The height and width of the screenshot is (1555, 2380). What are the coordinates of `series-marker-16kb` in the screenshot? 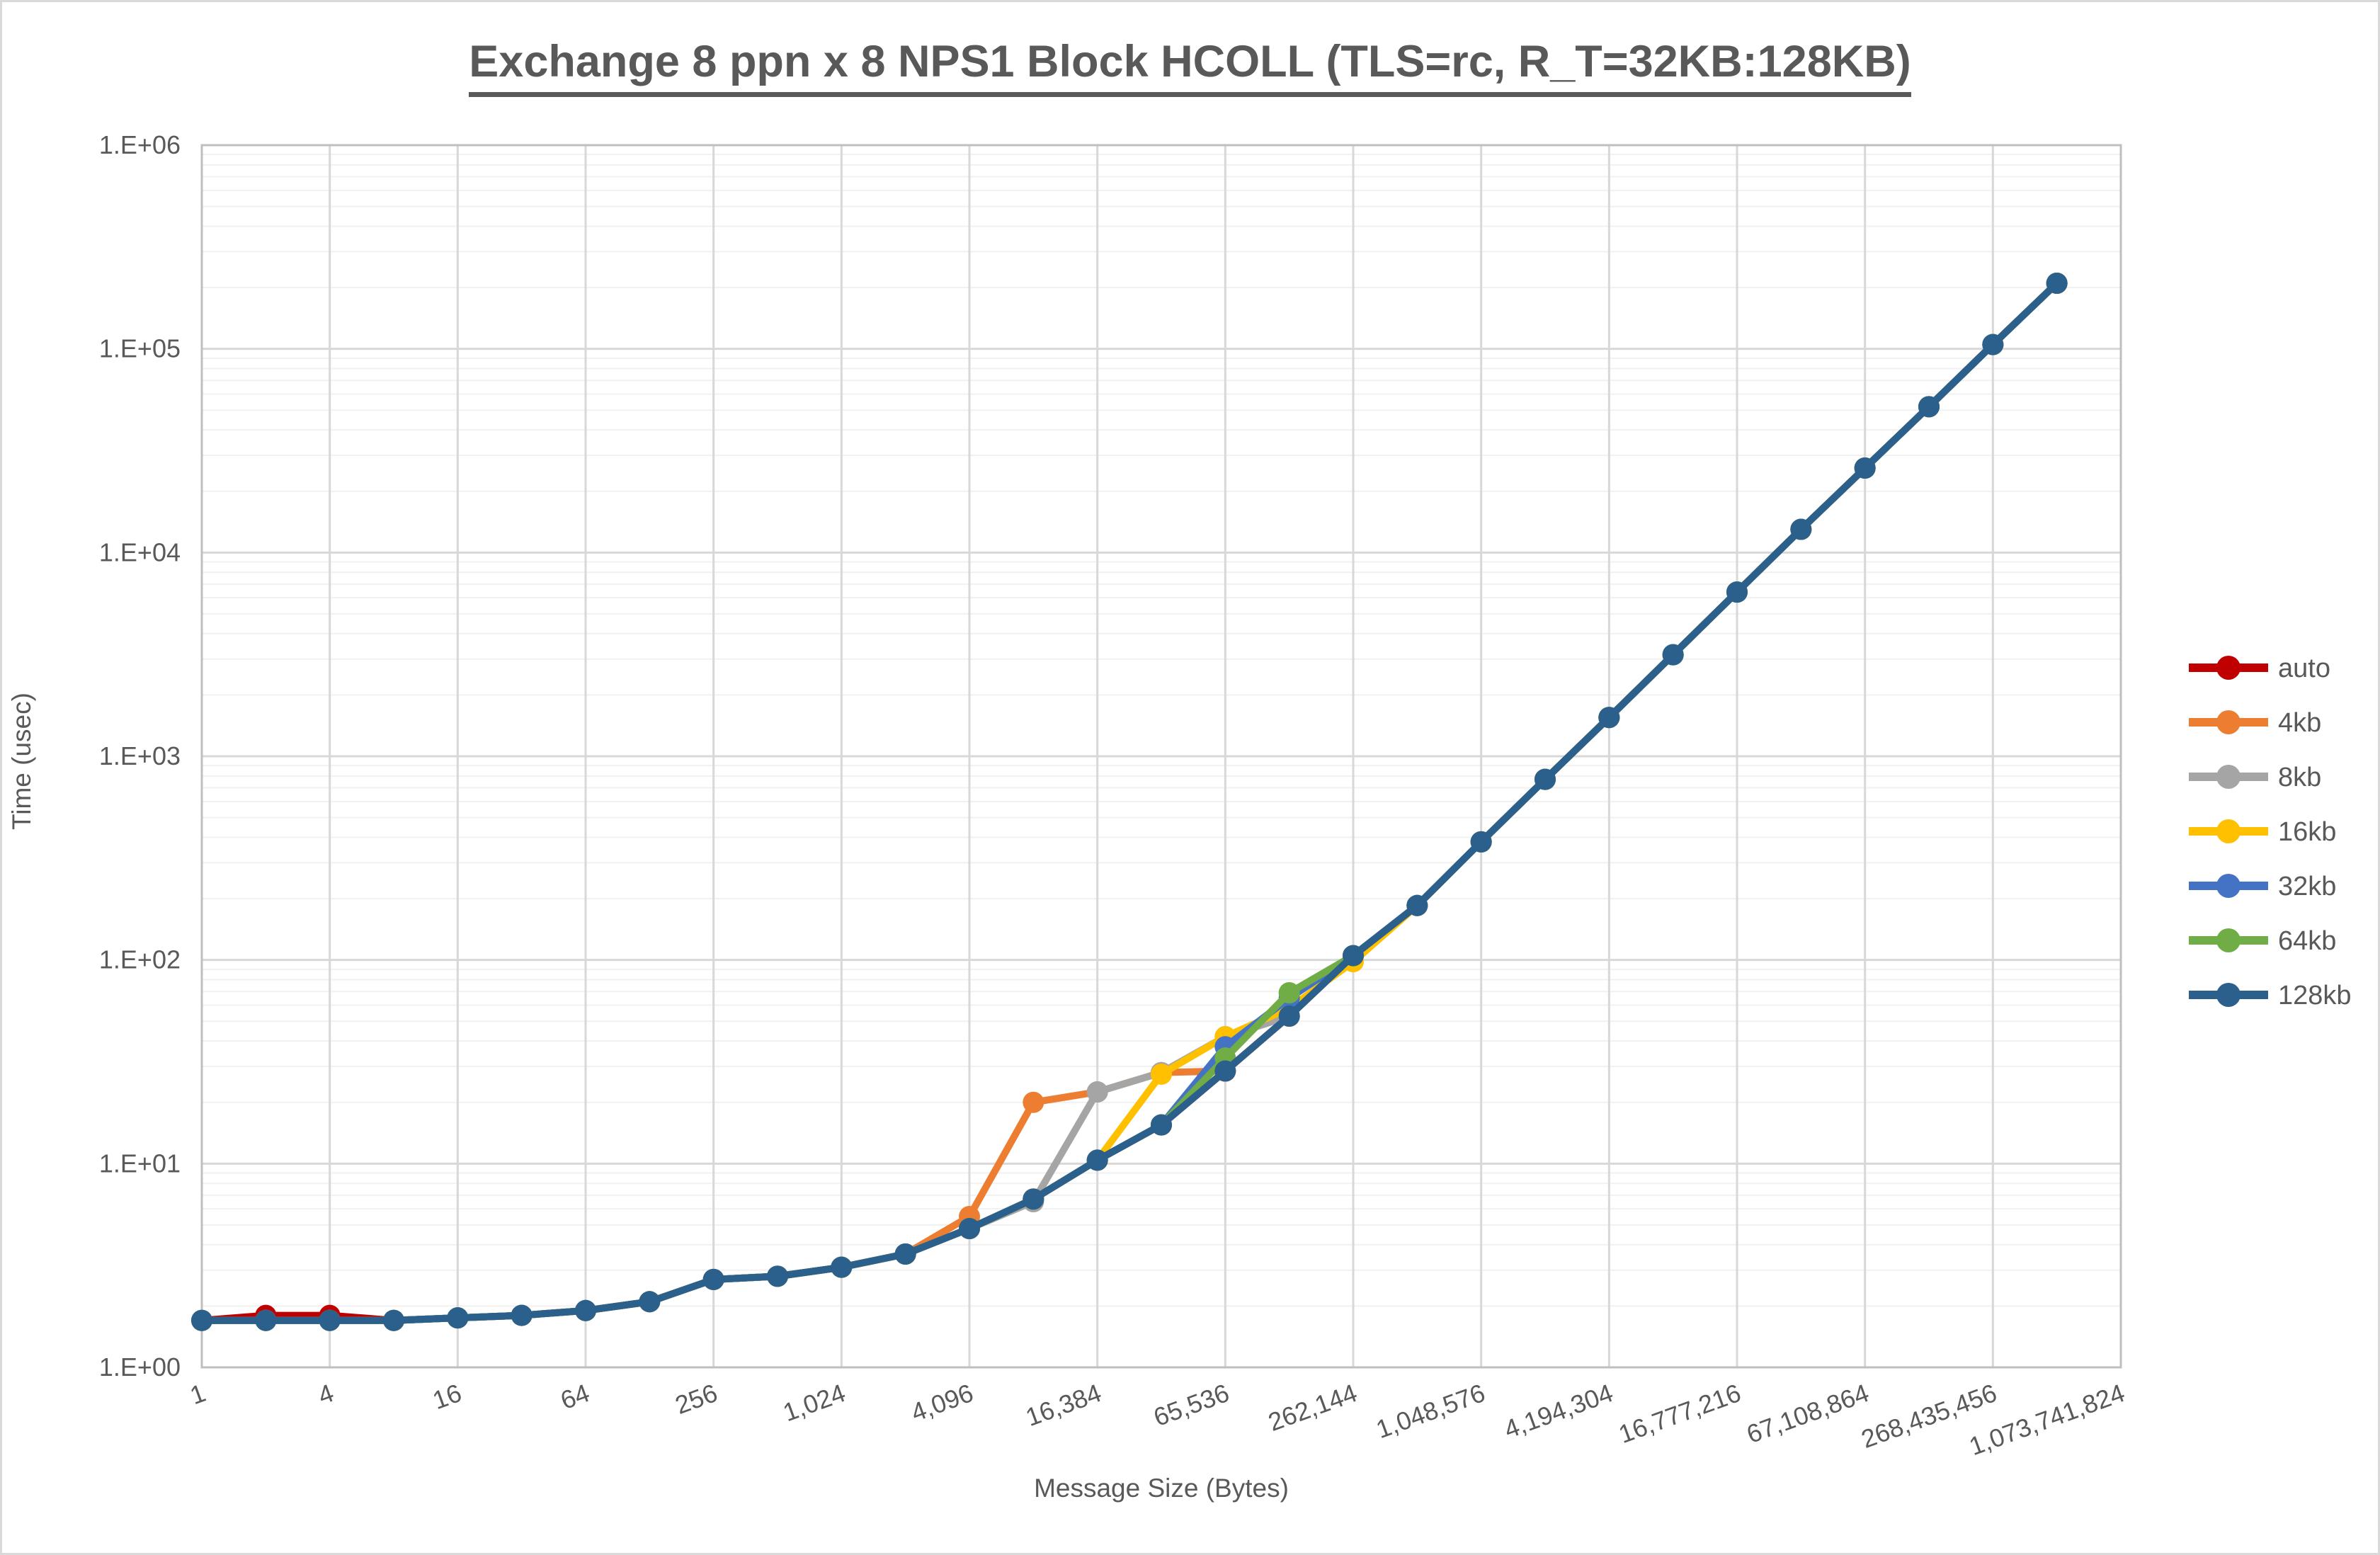 It's located at (1161, 1074).